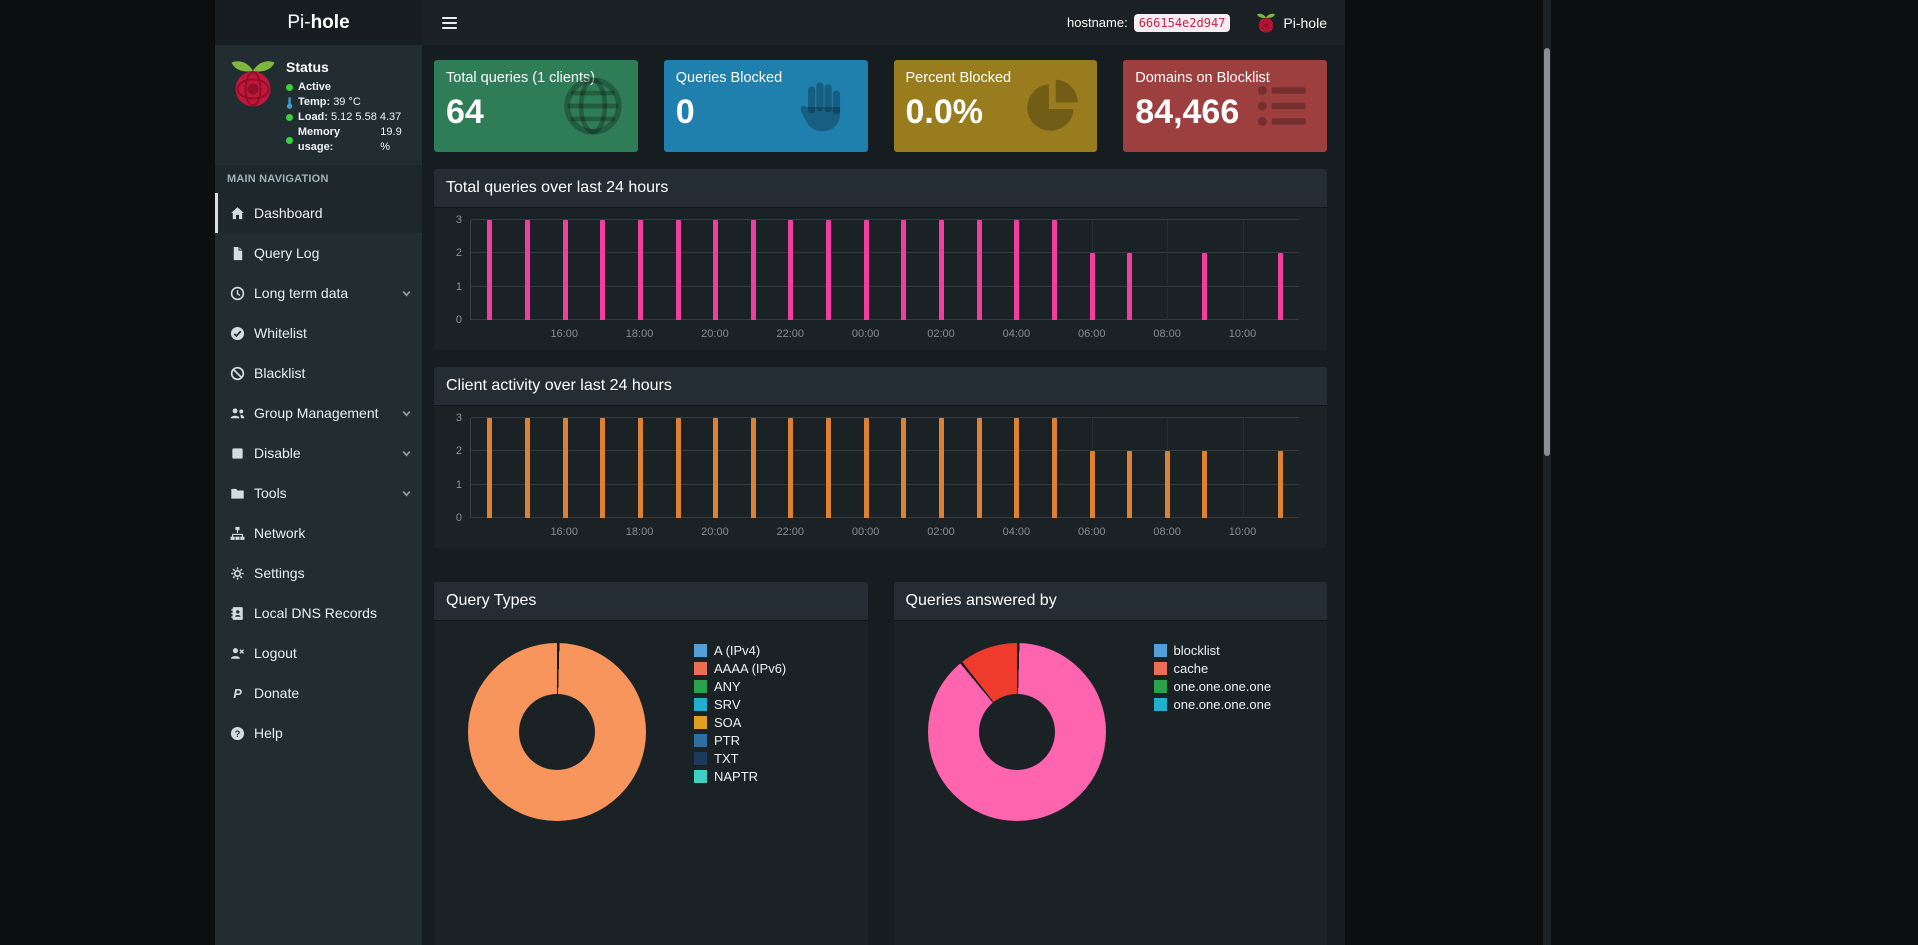 This screenshot has height=945, width=1918. Describe the element at coordinates (301, 293) in the screenshot. I see `sidebar-item-label: Long term data` at that location.